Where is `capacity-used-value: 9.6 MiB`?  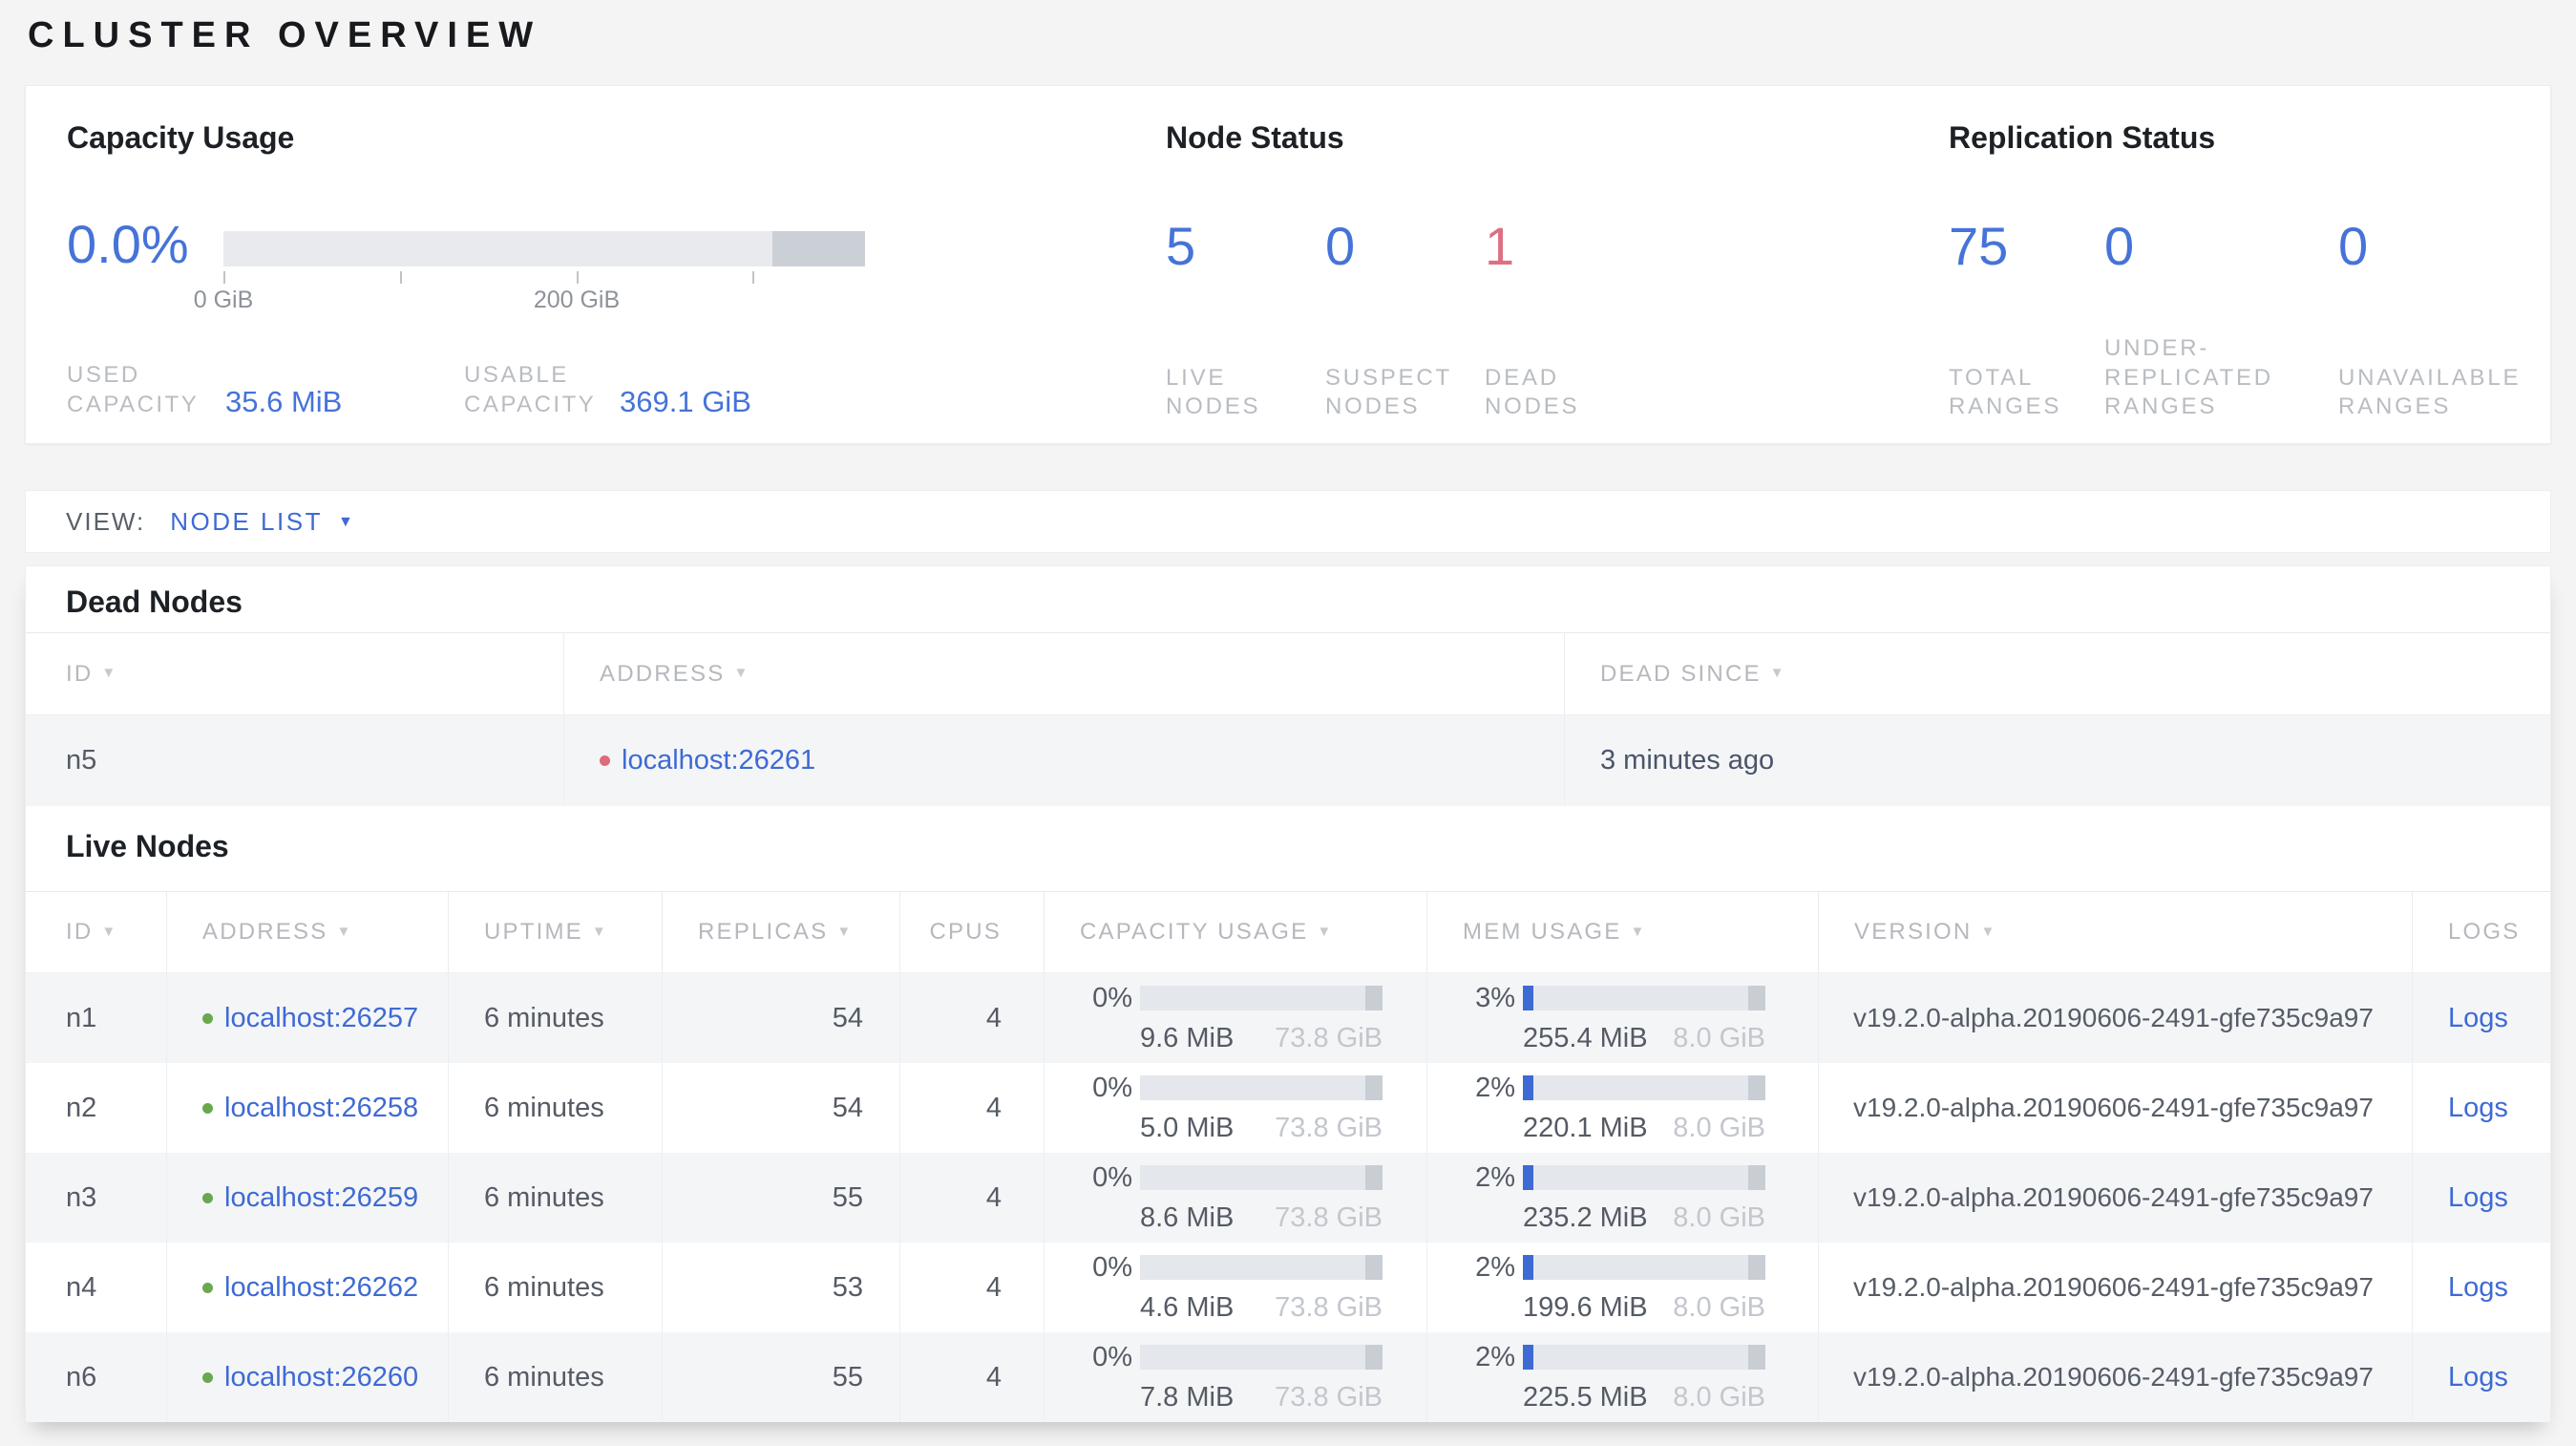 capacity-used-value: 9.6 MiB is located at coordinates (1187, 1037).